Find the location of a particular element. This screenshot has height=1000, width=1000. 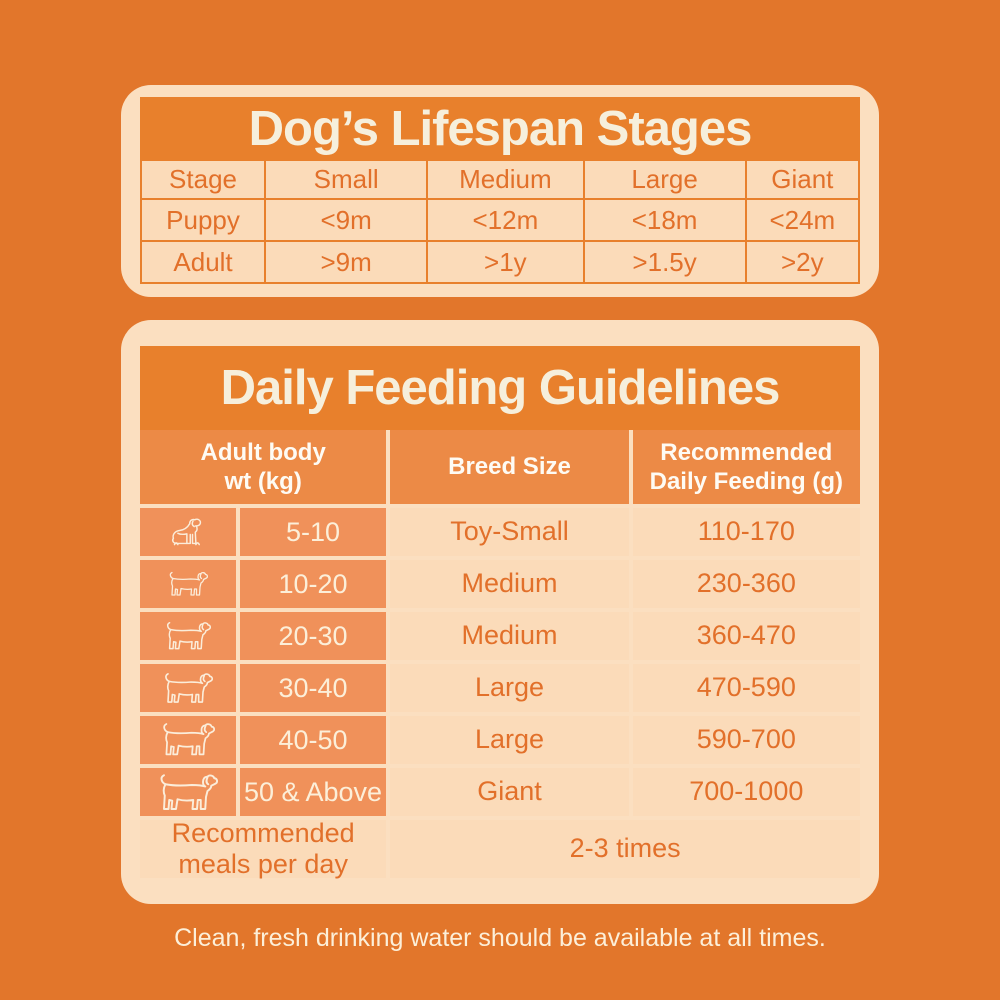

feeding-title: Daily Feeding Guidelines is located at coordinates (500, 388).